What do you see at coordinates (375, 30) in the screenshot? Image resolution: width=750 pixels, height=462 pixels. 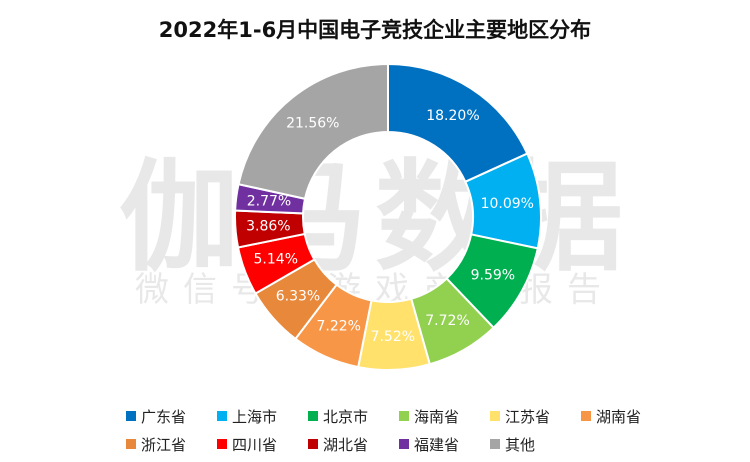 I see `chart-title: 2022年1-6月中国电子竞技企业主要地区分布` at bounding box center [375, 30].